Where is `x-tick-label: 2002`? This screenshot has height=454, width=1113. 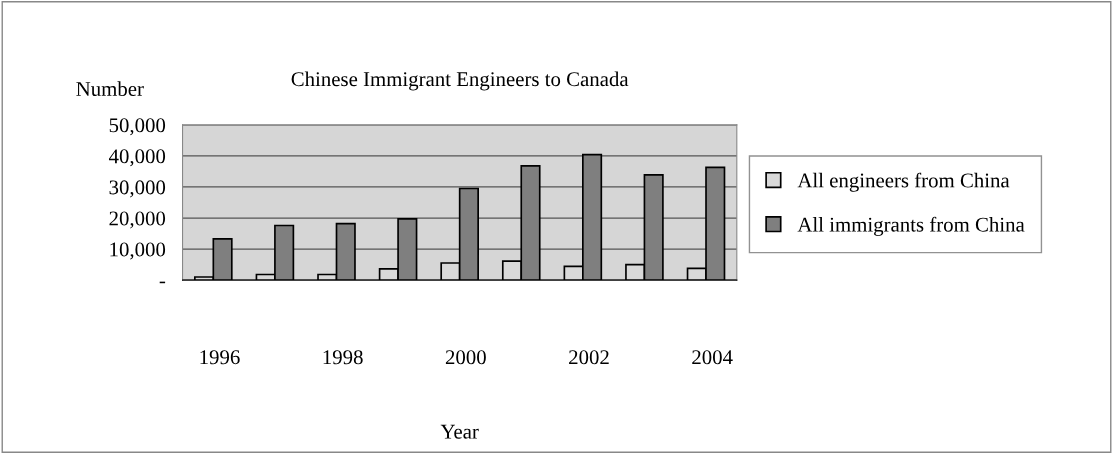 x-tick-label: 2002 is located at coordinates (589, 357).